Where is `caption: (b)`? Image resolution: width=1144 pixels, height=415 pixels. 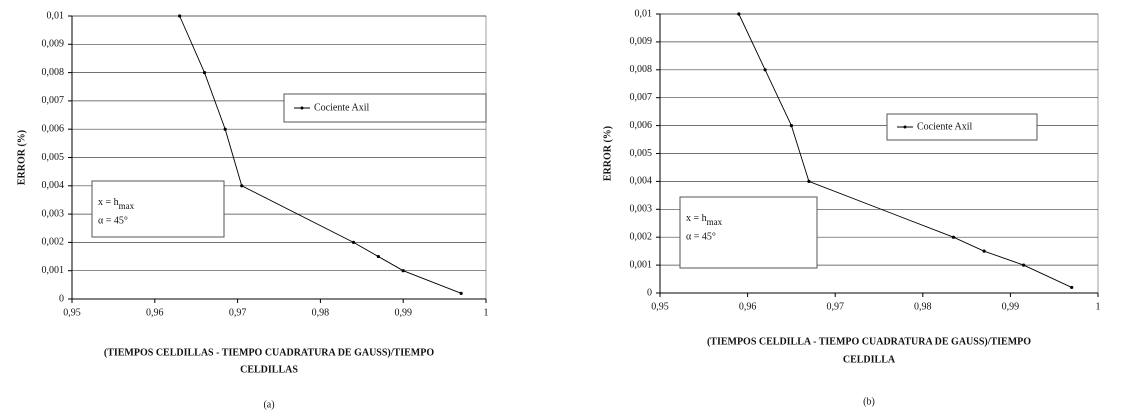 caption: (b) is located at coordinates (869, 401).